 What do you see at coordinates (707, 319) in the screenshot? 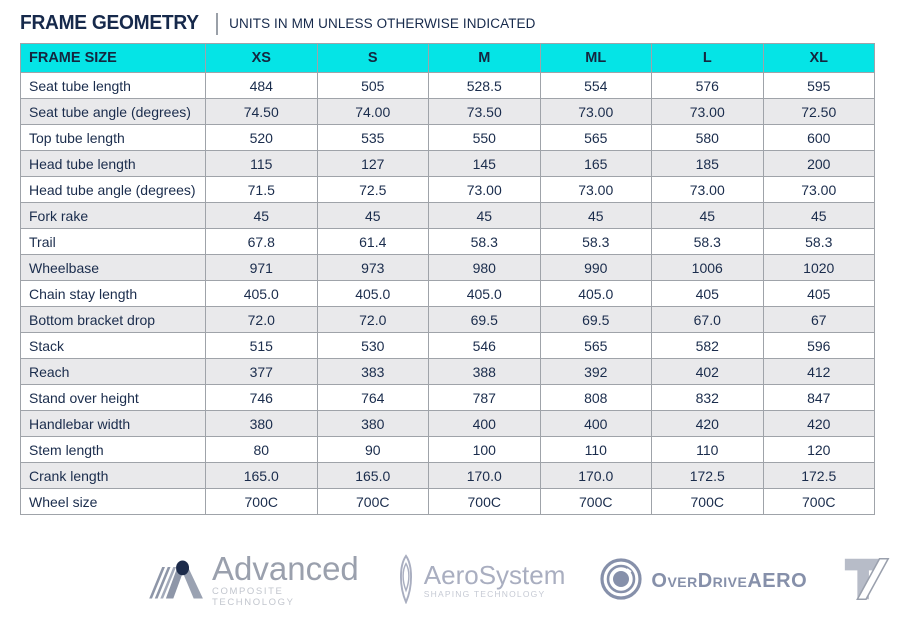
I see `cell-value: 67.0` at bounding box center [707, 319].